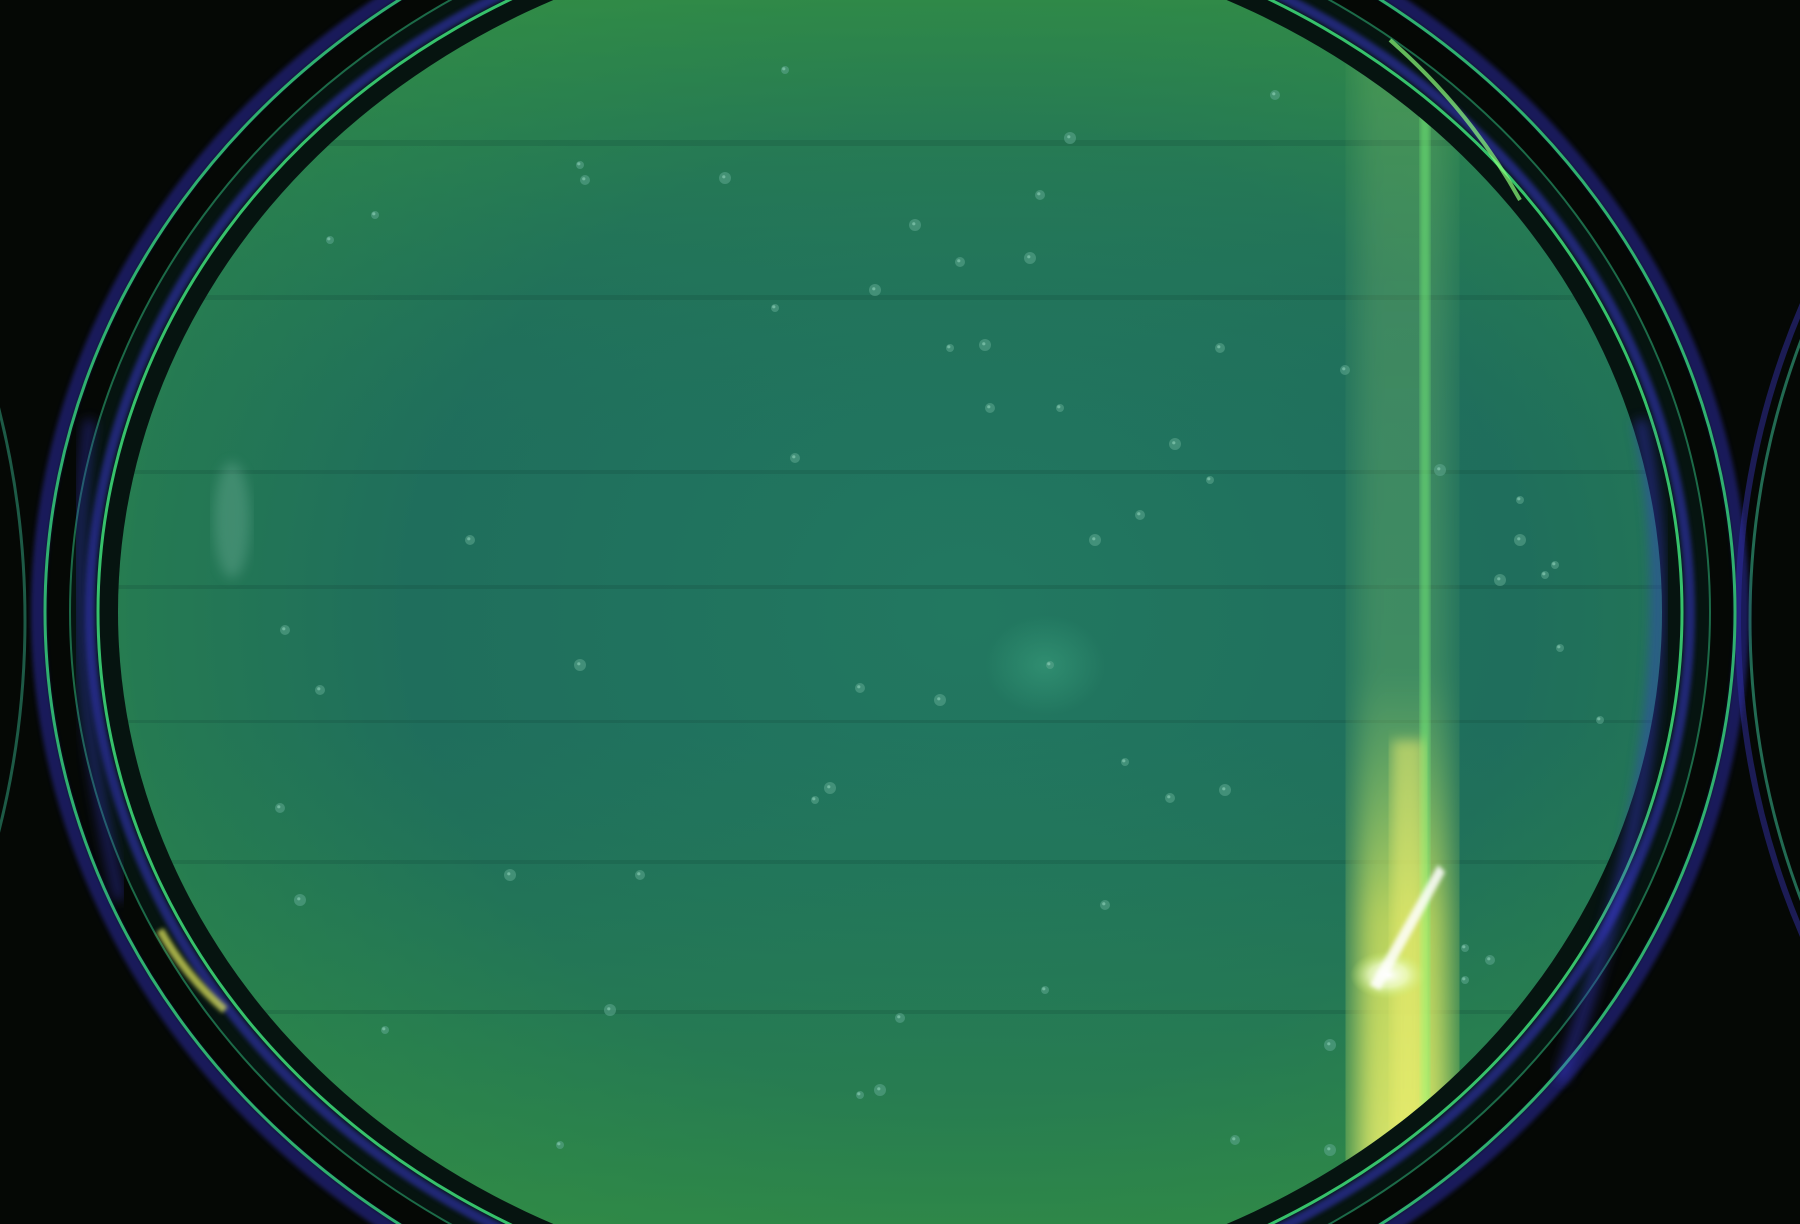  I want to click on rim-highlight-lower-left, so click(192, 971).